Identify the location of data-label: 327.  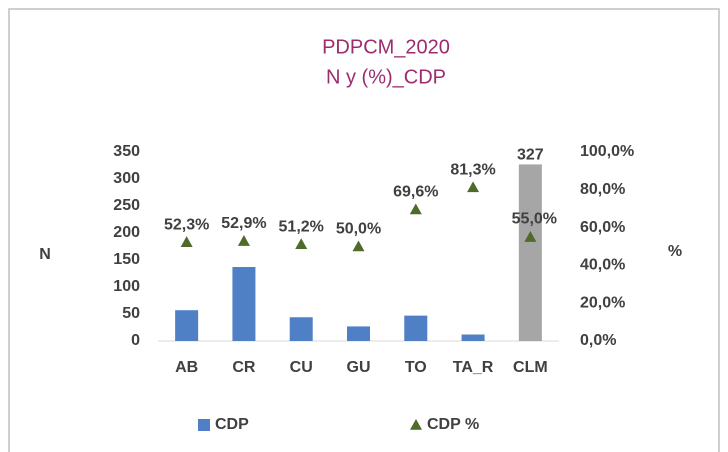
(530, 155).